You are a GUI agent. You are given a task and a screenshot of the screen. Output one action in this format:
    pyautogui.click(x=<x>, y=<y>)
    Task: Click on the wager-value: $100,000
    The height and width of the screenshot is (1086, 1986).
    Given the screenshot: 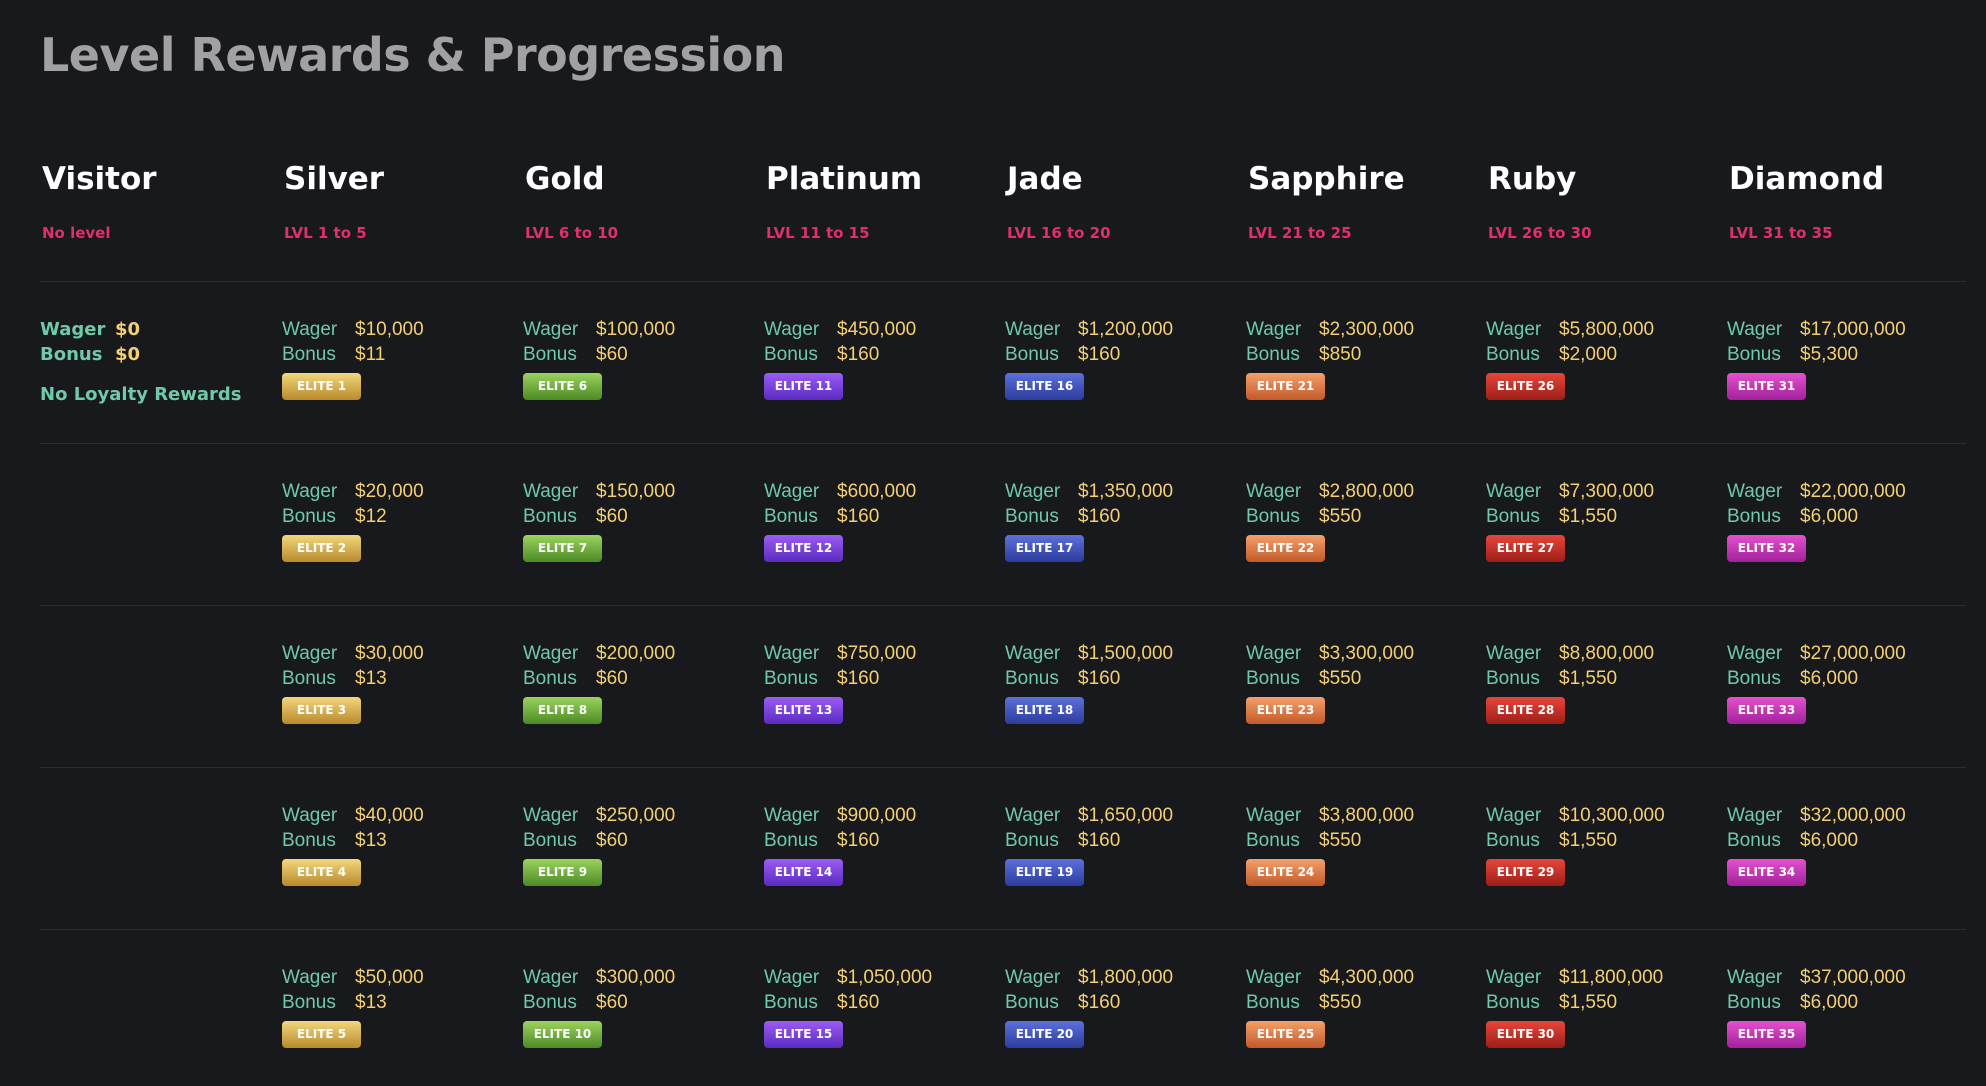 What is the action you would take?
    pyautogui.click(x=636, y=329)
    